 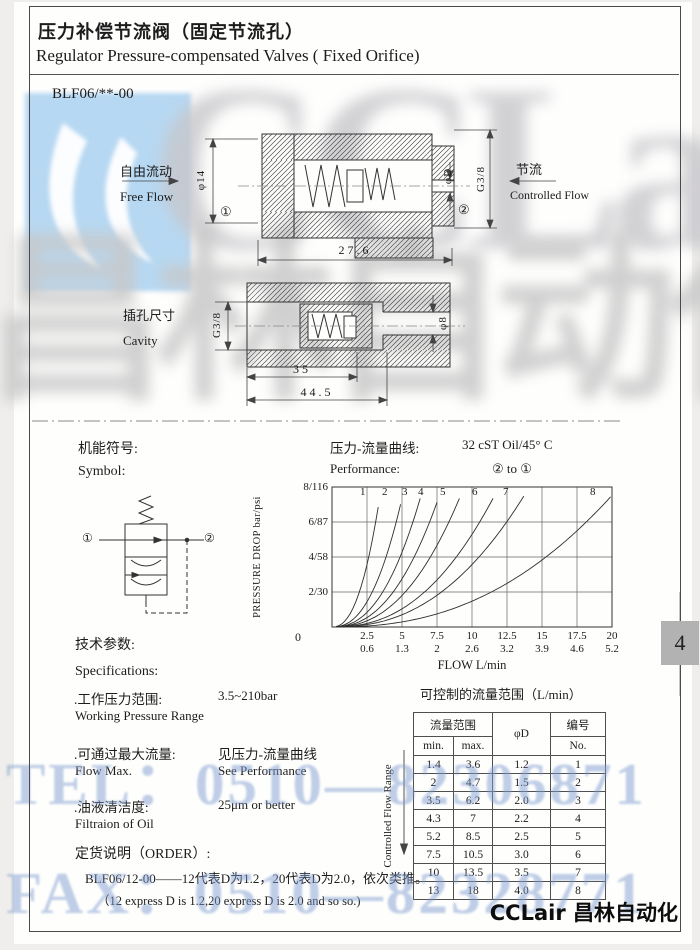 I want to click on controlled-flow-label-zh: 节流, so click(x=529, y=169).